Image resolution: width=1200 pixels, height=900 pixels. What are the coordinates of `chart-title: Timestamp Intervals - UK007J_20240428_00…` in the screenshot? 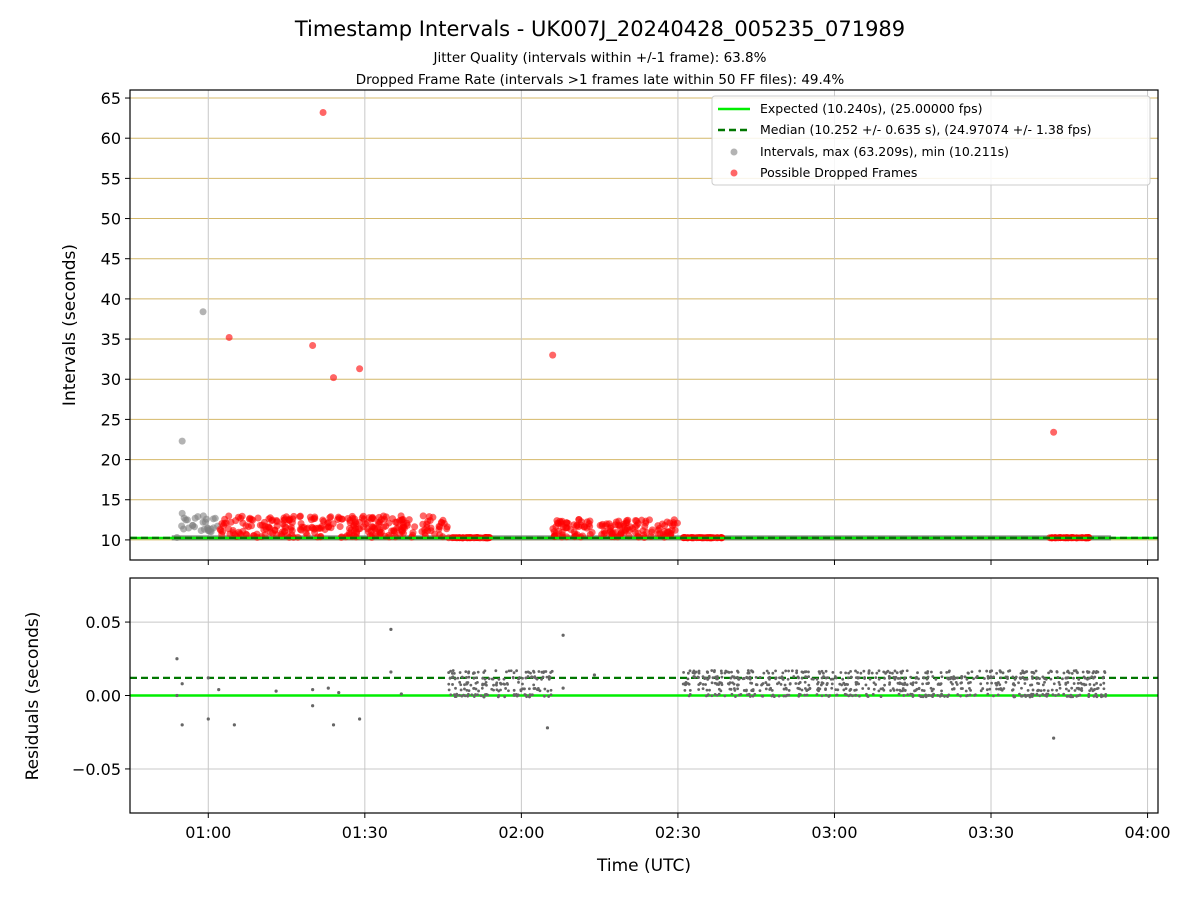 It's located at (599, 29).